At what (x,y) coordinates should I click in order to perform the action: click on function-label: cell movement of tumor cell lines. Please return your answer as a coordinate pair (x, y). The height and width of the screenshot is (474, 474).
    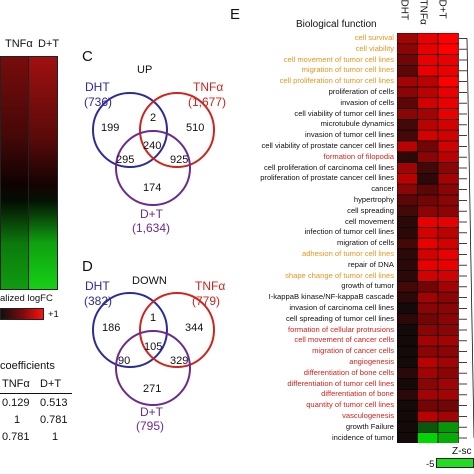
    Looking at the image, I should click on (338, 59).